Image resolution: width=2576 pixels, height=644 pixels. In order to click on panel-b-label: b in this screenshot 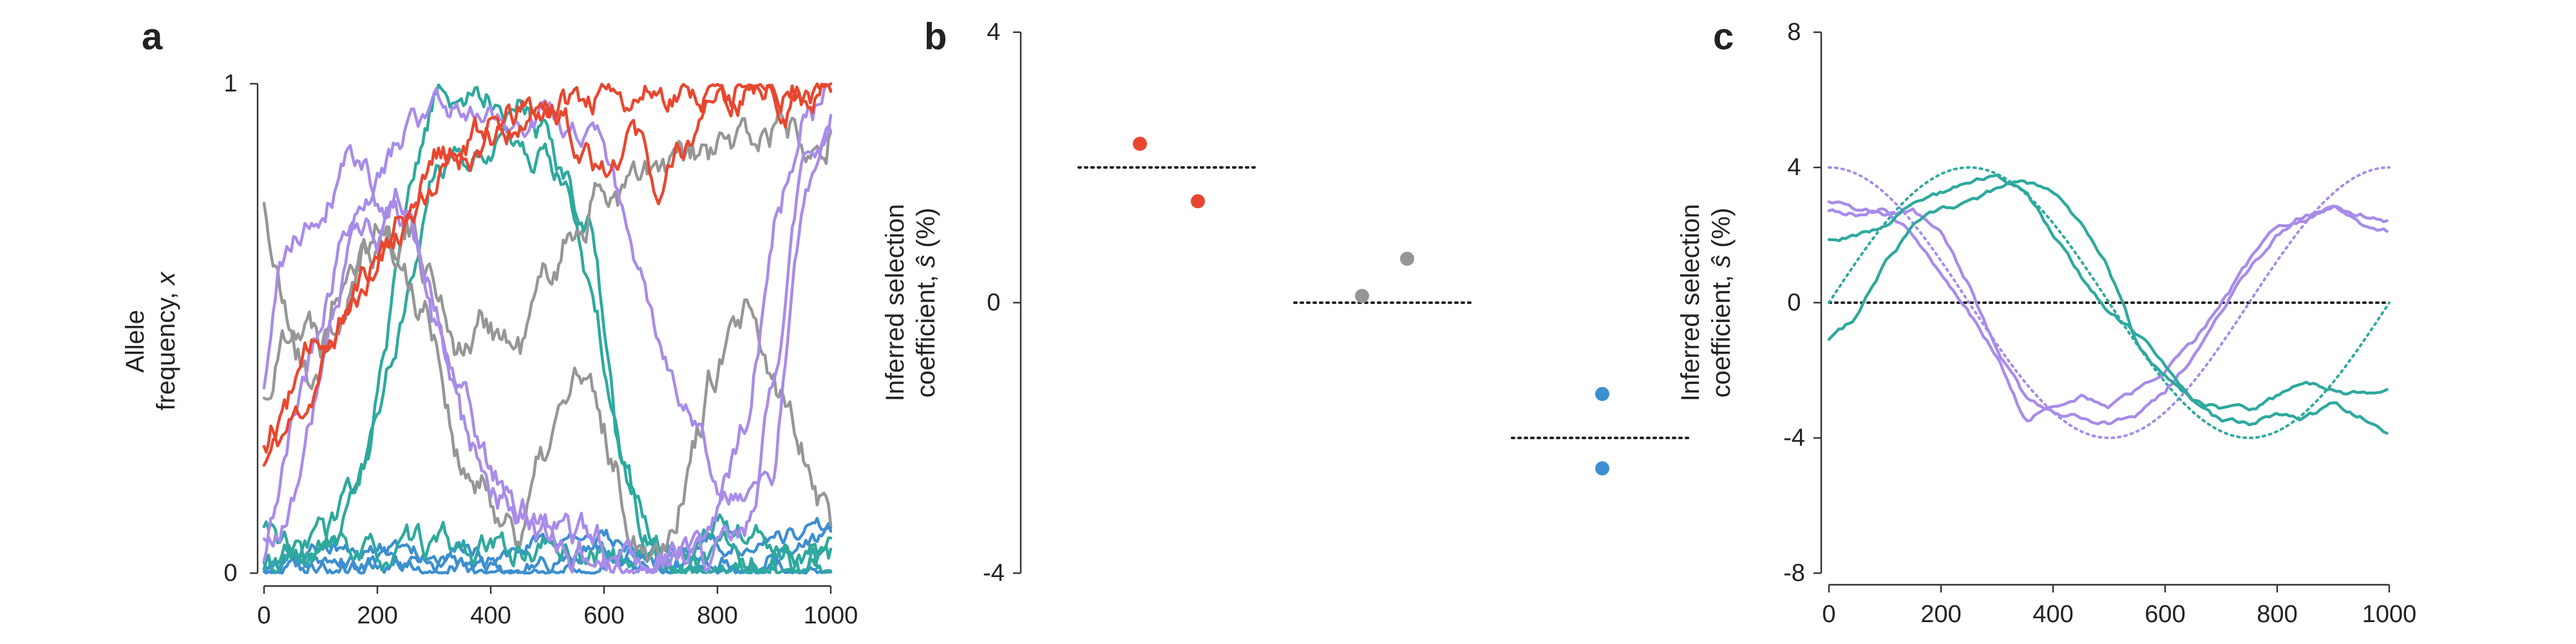, I will do `click(936, 37)`.